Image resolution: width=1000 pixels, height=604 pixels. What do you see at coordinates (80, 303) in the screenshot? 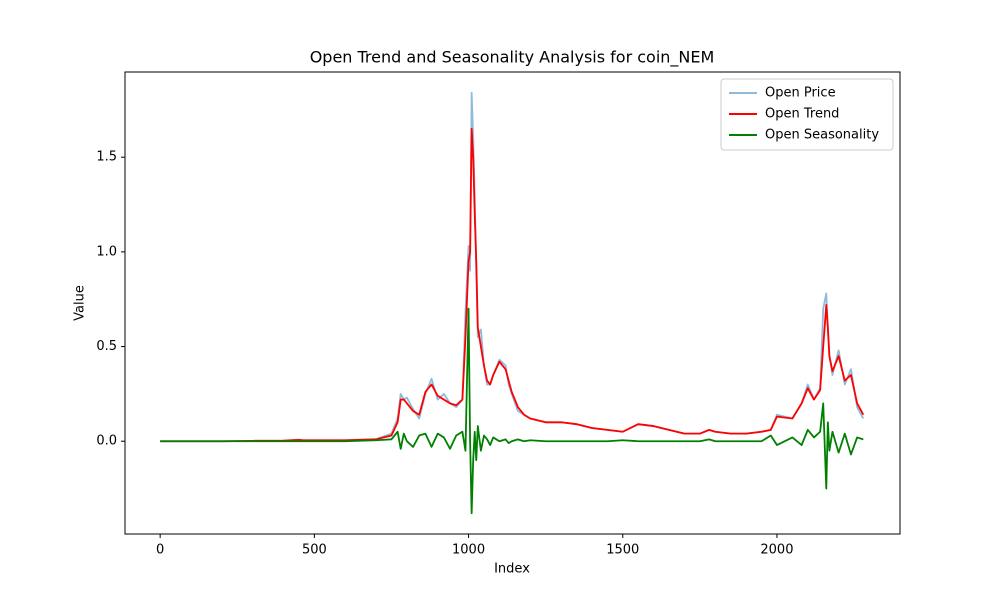
I see `y-axis-label: Value` at bounding box center [80, 303].